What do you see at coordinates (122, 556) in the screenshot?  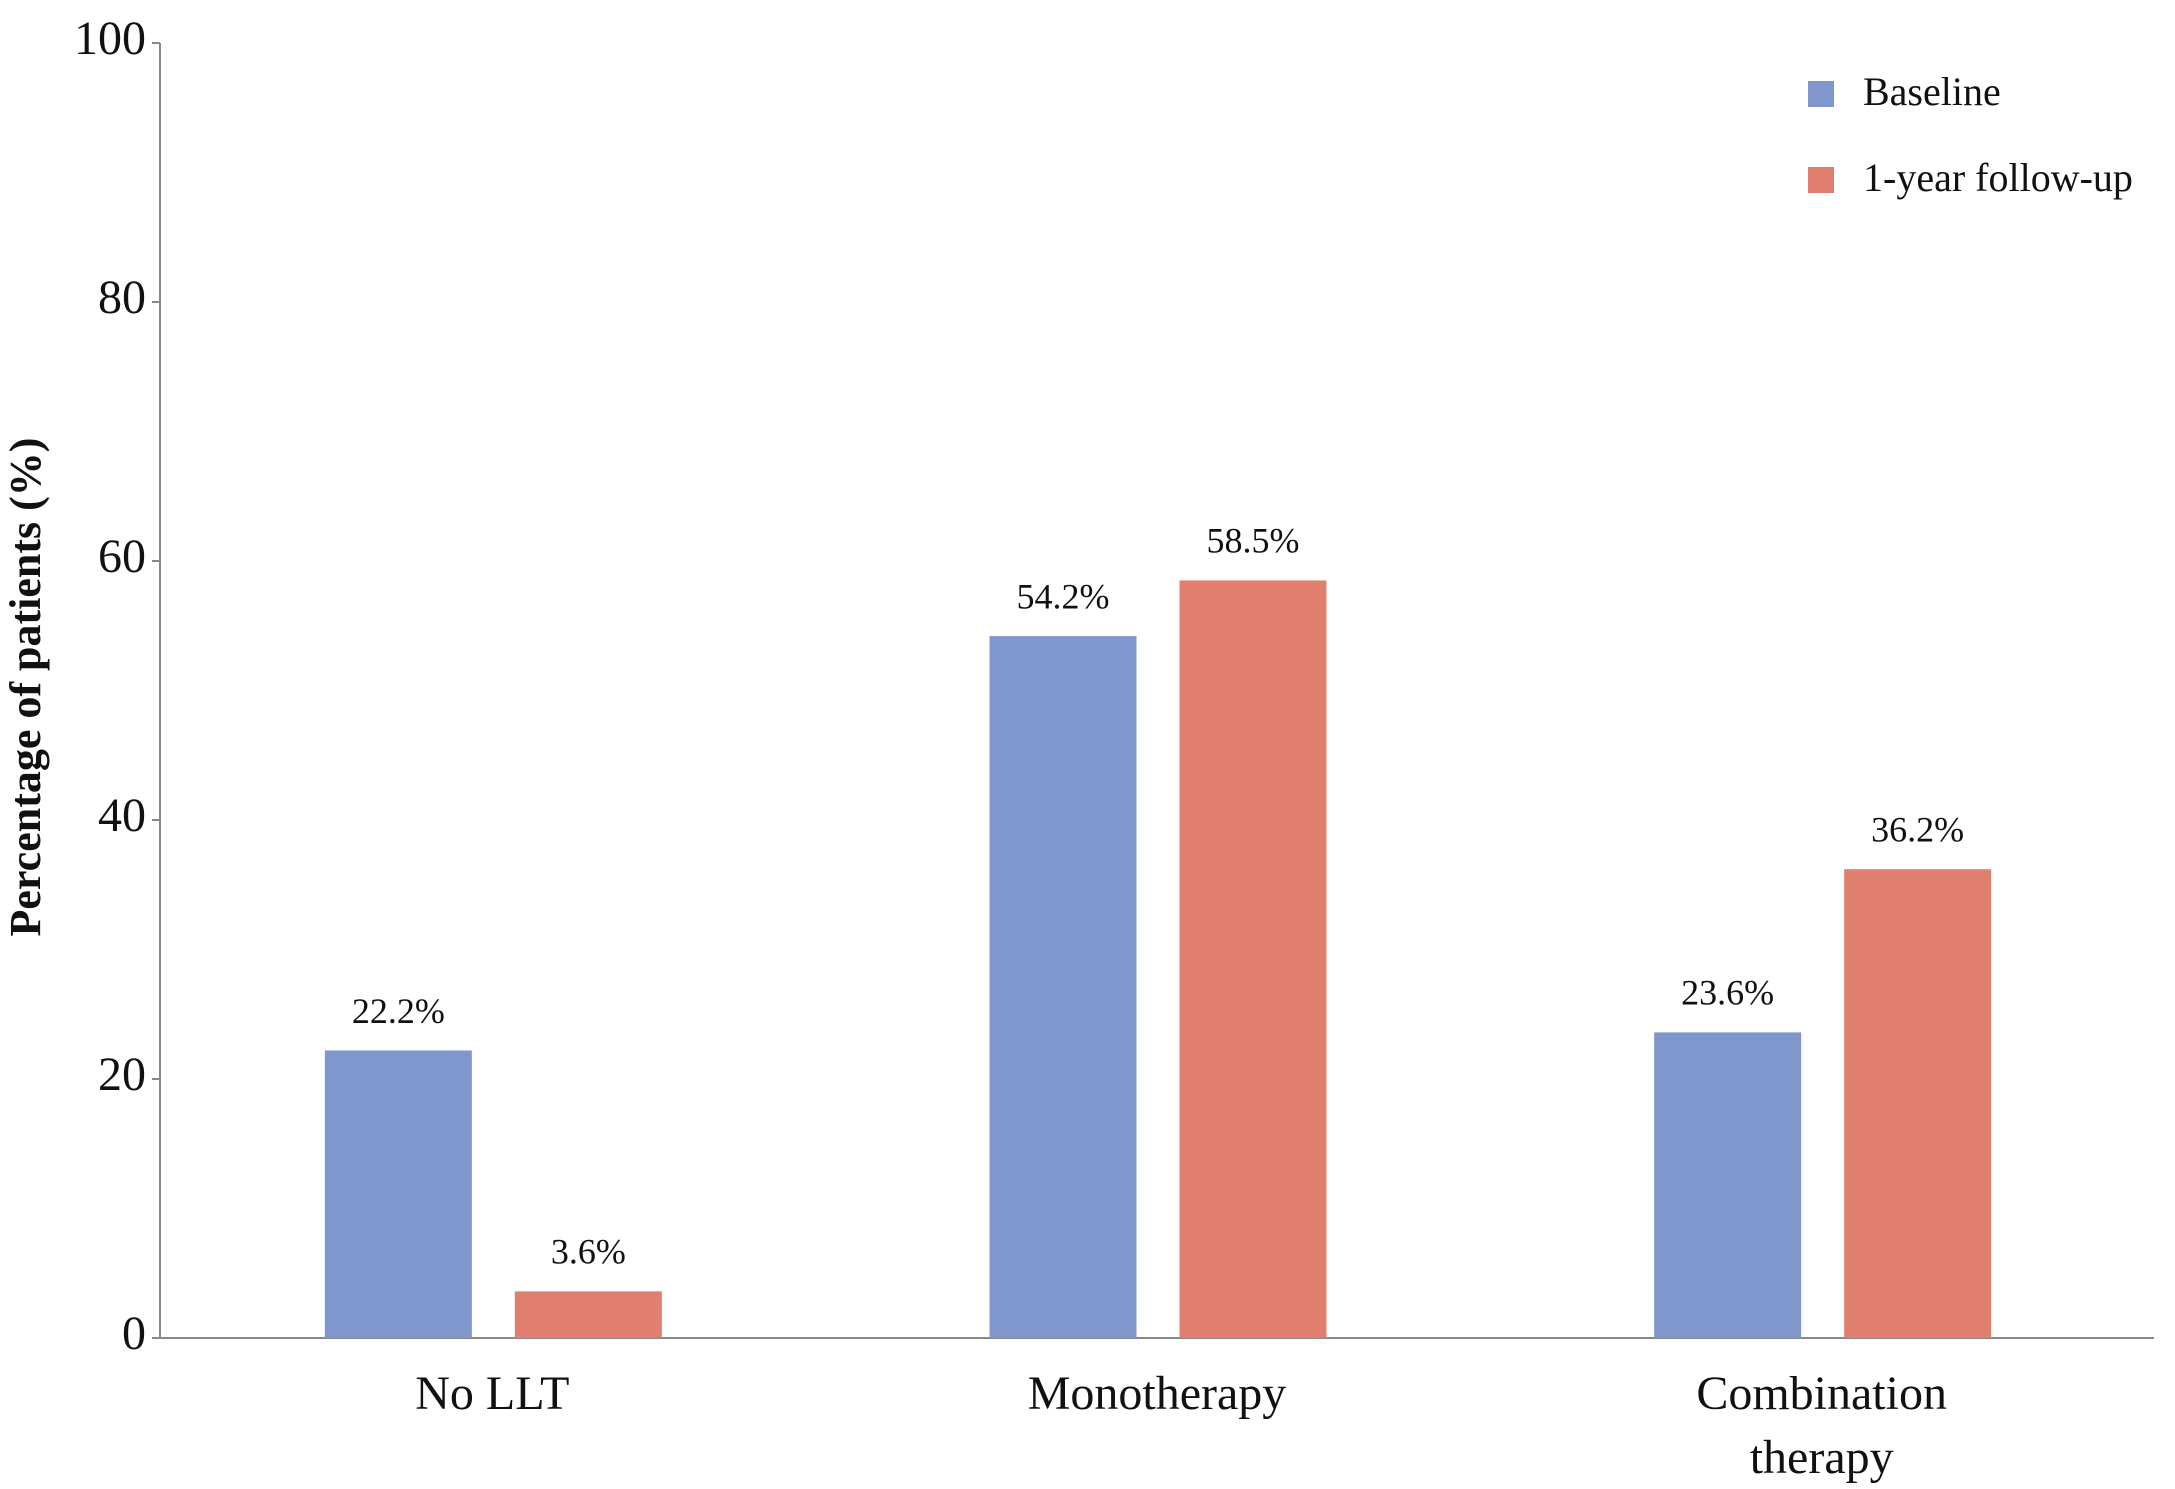 I see `y-tick-label: 60` at bounding box center [122, 556].